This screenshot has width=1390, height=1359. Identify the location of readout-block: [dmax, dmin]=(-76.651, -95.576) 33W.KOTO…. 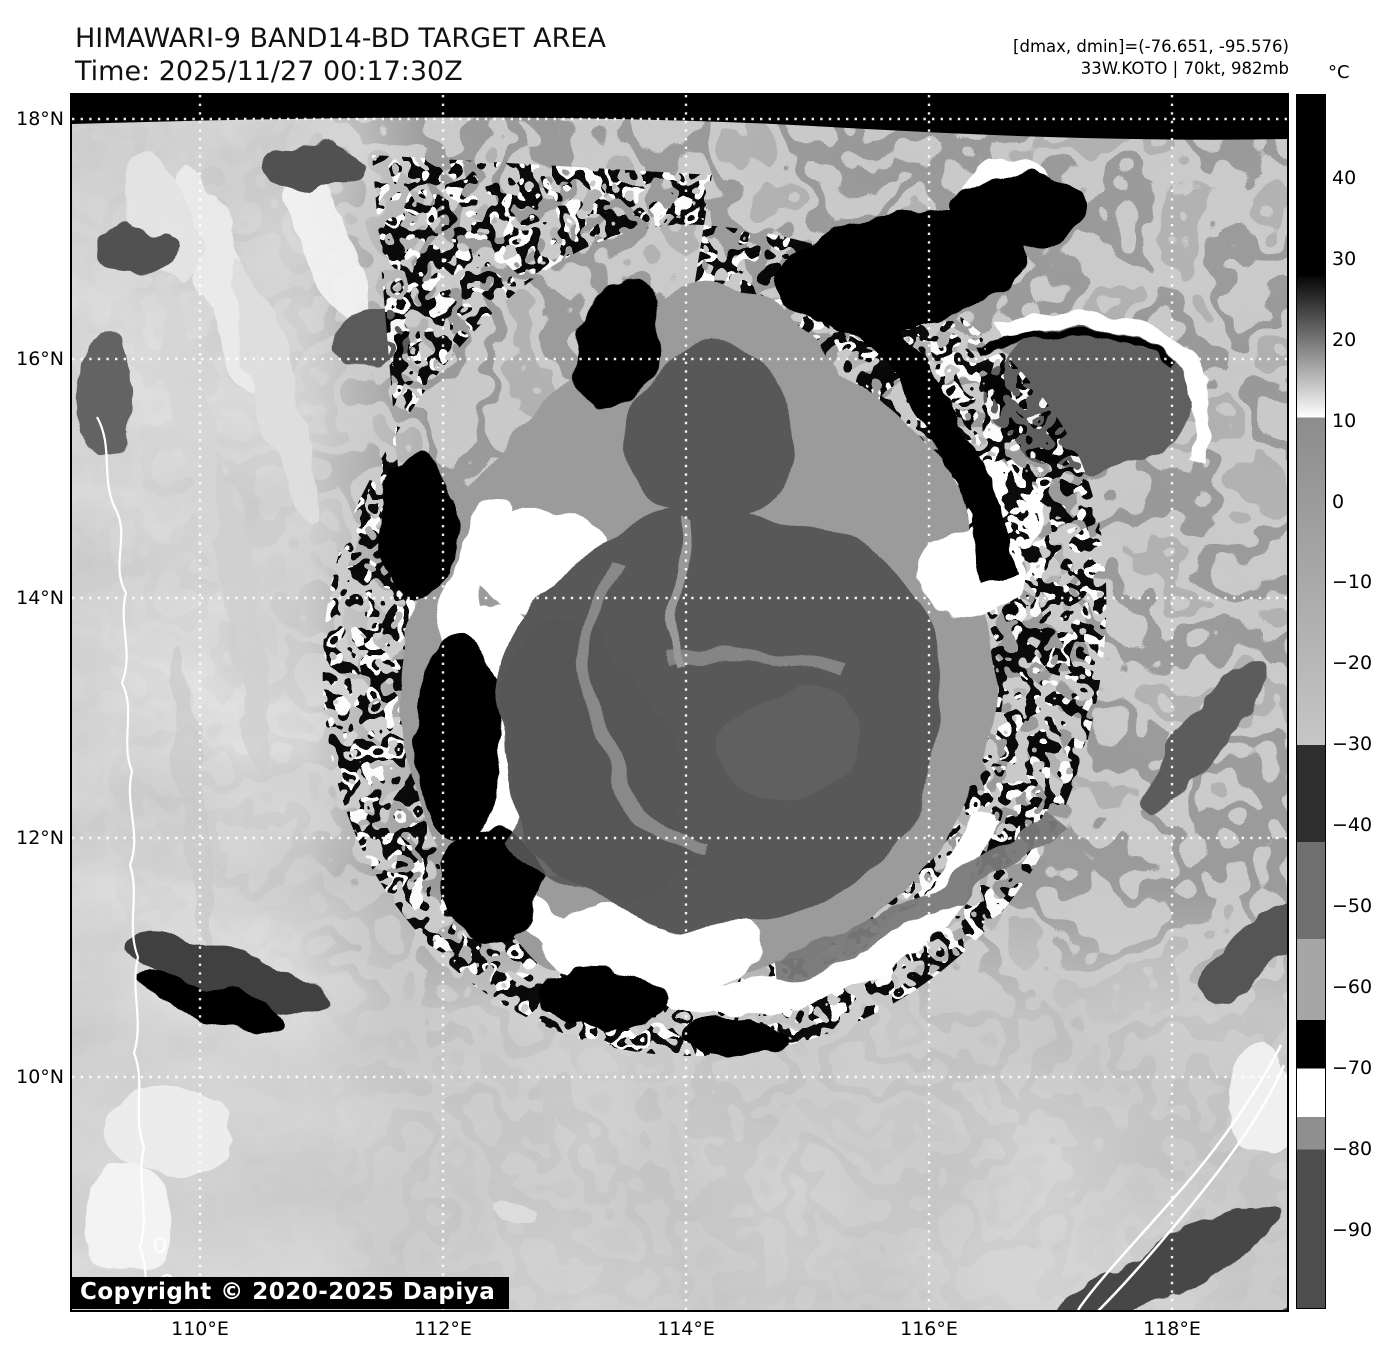
(1151, 58).